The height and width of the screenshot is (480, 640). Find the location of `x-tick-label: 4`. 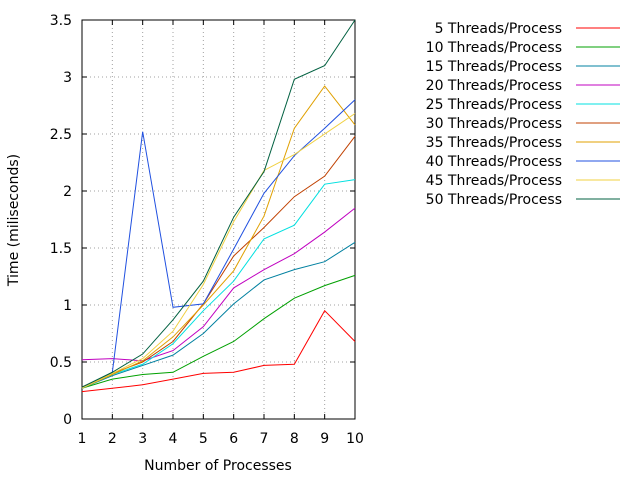

x-tick-label: 4 is located at coordinates (173, 439).